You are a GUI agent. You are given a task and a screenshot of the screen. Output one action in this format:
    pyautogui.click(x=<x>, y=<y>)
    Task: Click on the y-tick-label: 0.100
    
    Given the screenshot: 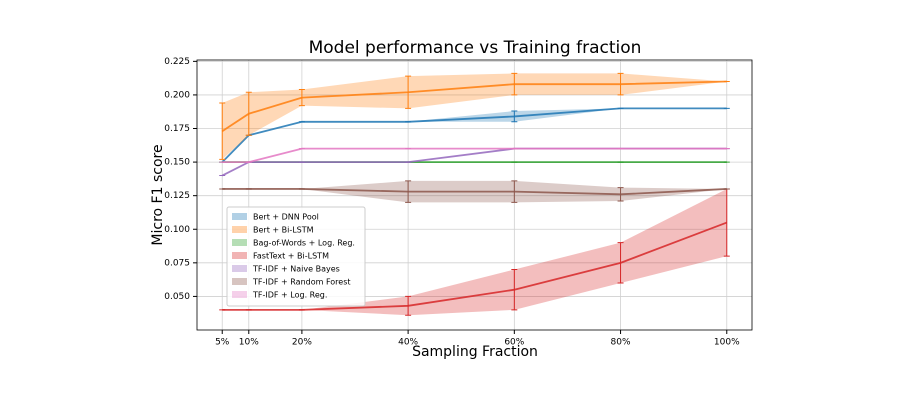 What is the action you would take?
    pyautogui.click(x=177, y=230)
    